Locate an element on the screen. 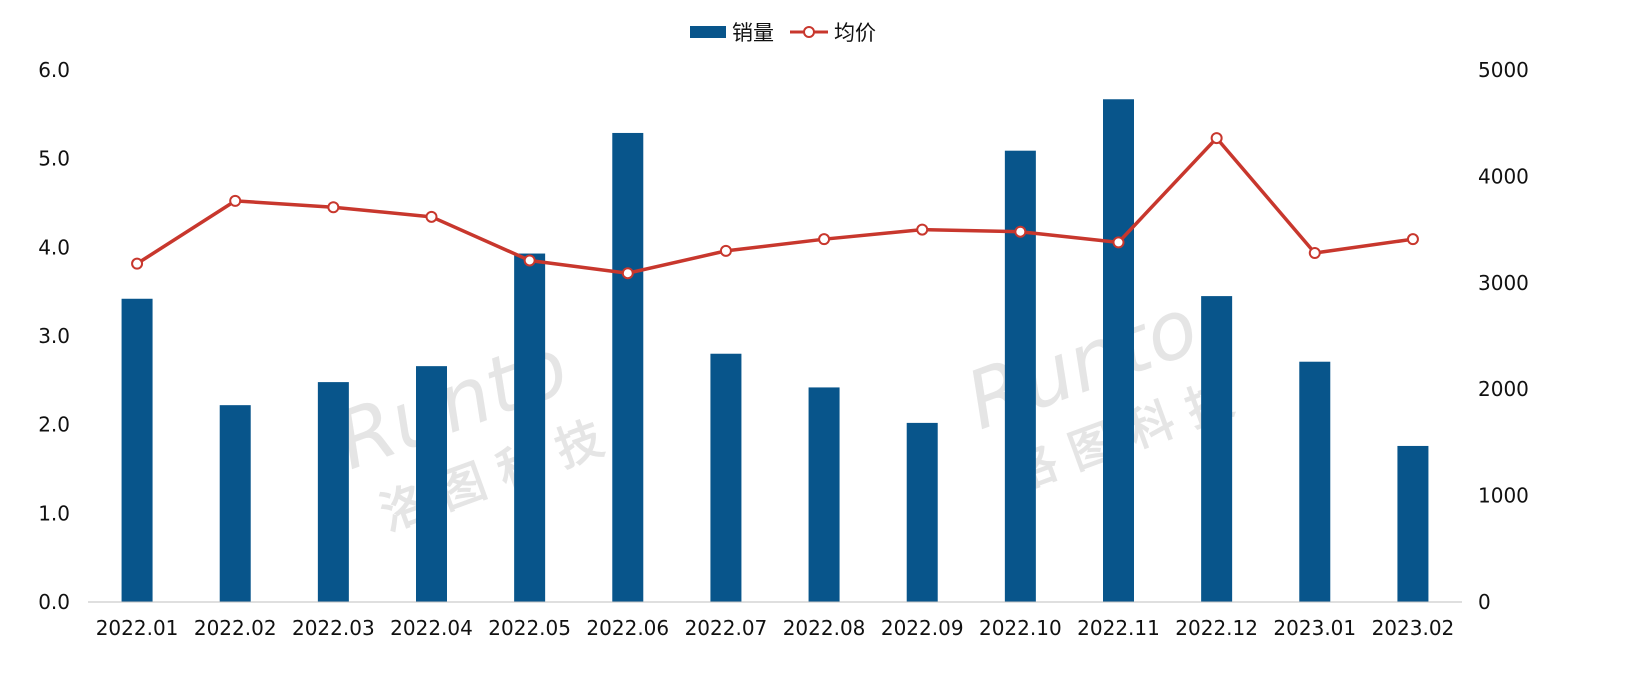 The width and height of the screenshot is (1652, 677). bar-2022.03 is located at coordinates (333, 492).